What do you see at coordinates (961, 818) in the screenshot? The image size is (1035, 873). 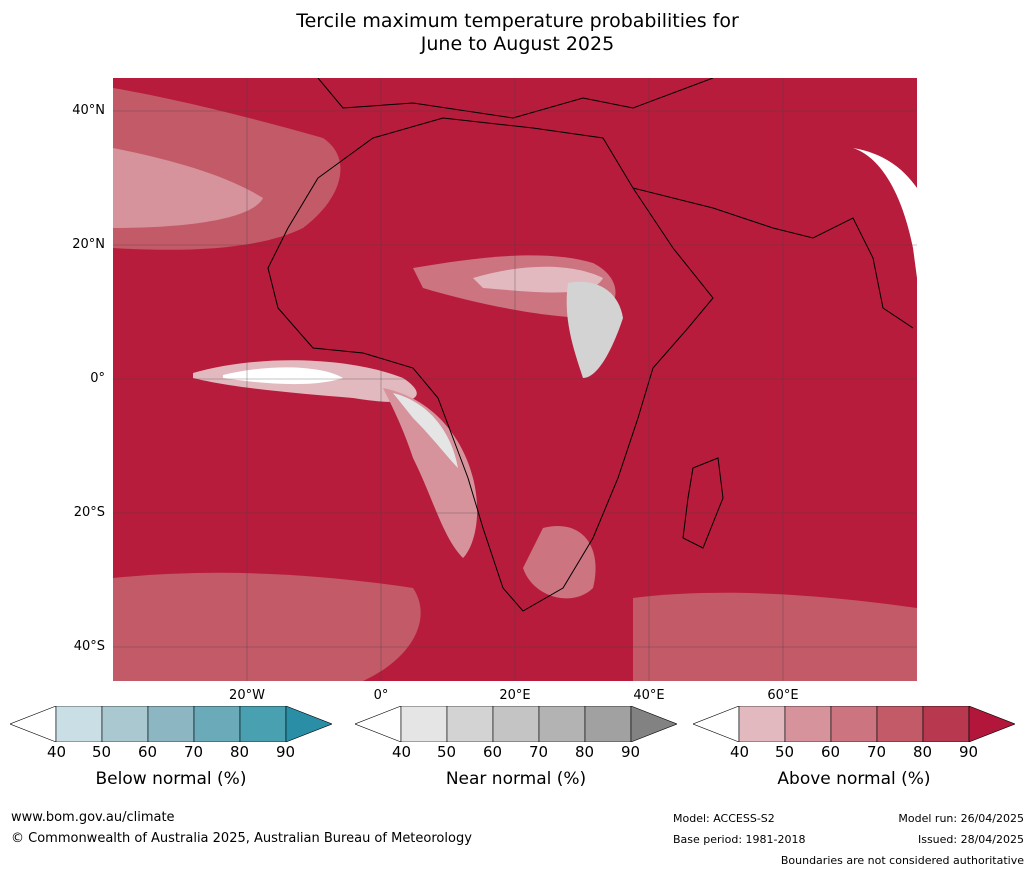 I see `model-run-text: Model run: 26/04/2025` at bounding box center [961, 818].